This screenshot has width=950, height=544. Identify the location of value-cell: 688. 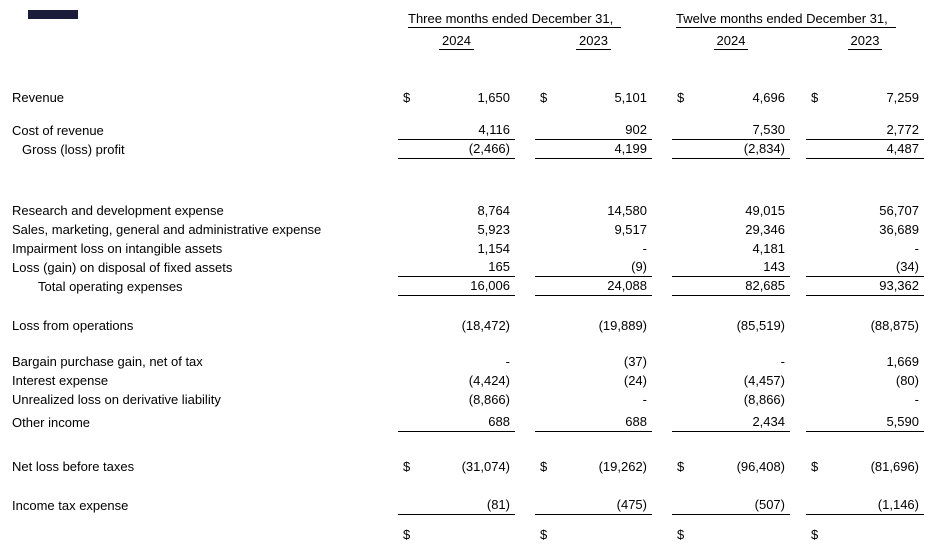
(456, 422).